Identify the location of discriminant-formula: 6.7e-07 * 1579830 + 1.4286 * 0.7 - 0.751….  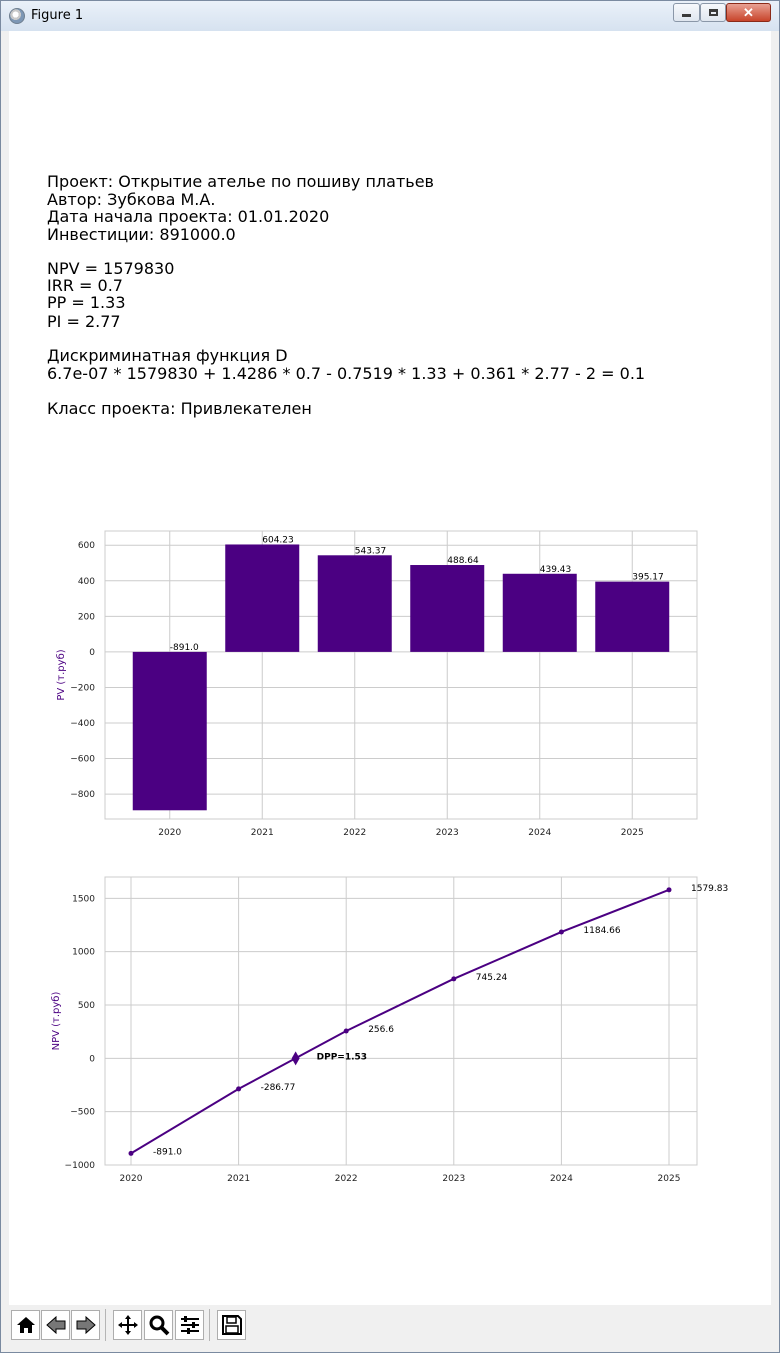
(346, 373).